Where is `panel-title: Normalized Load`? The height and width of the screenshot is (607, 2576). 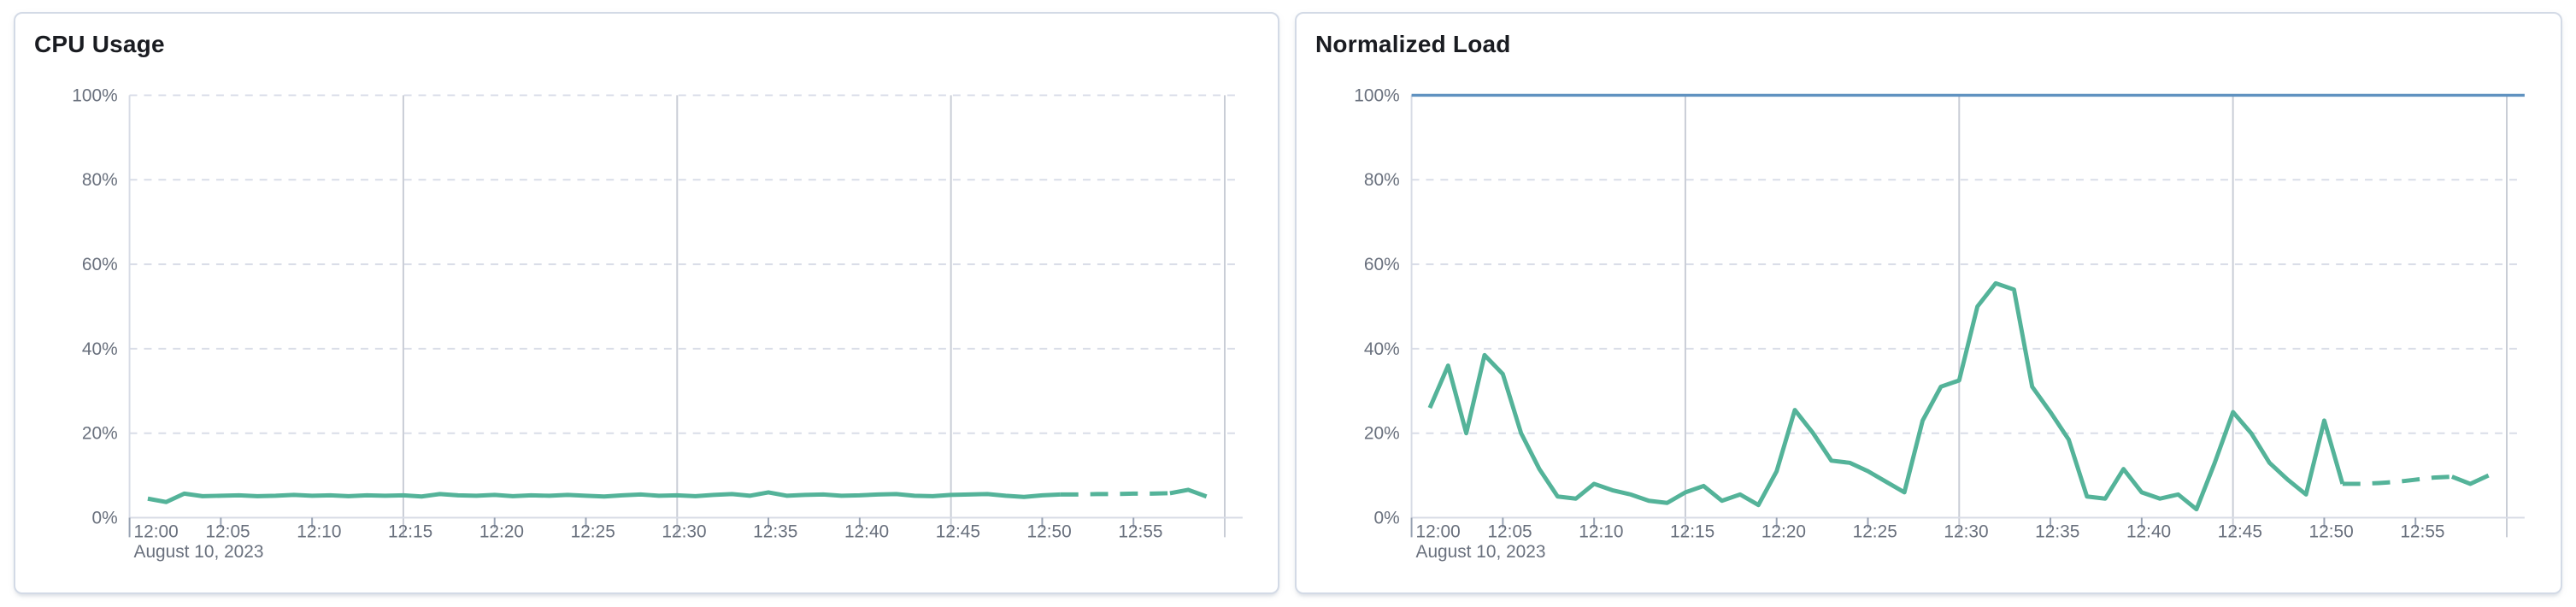
panel-title: Normalized Load is located at coordinates (1413, 44).